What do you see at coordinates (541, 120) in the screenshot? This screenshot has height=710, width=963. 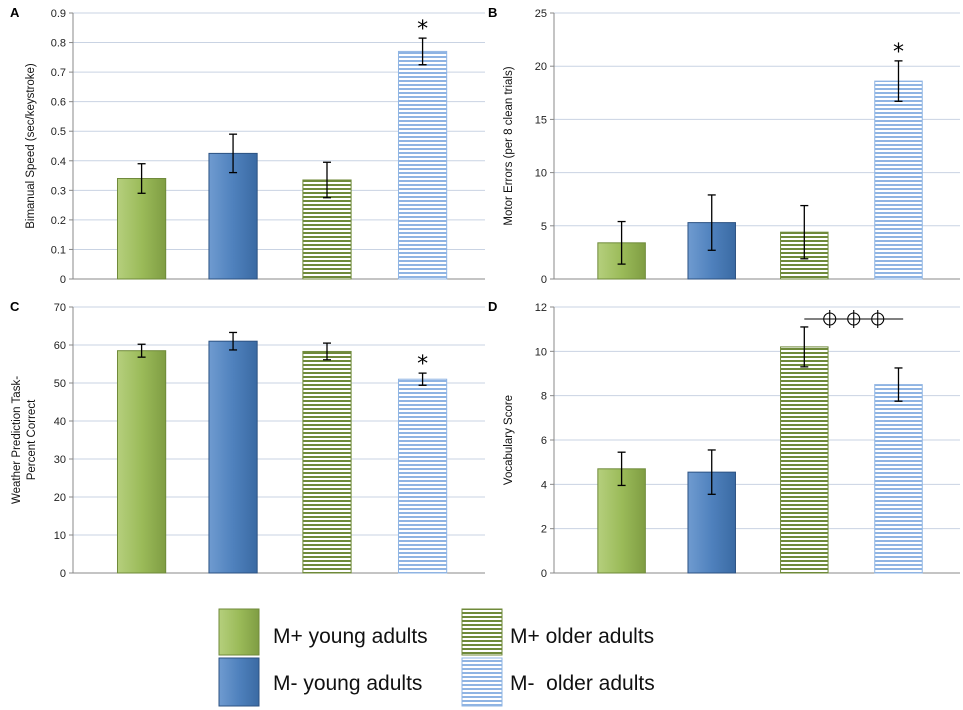 I see `y-tick-label: 15` at bounding box center [541, 120].